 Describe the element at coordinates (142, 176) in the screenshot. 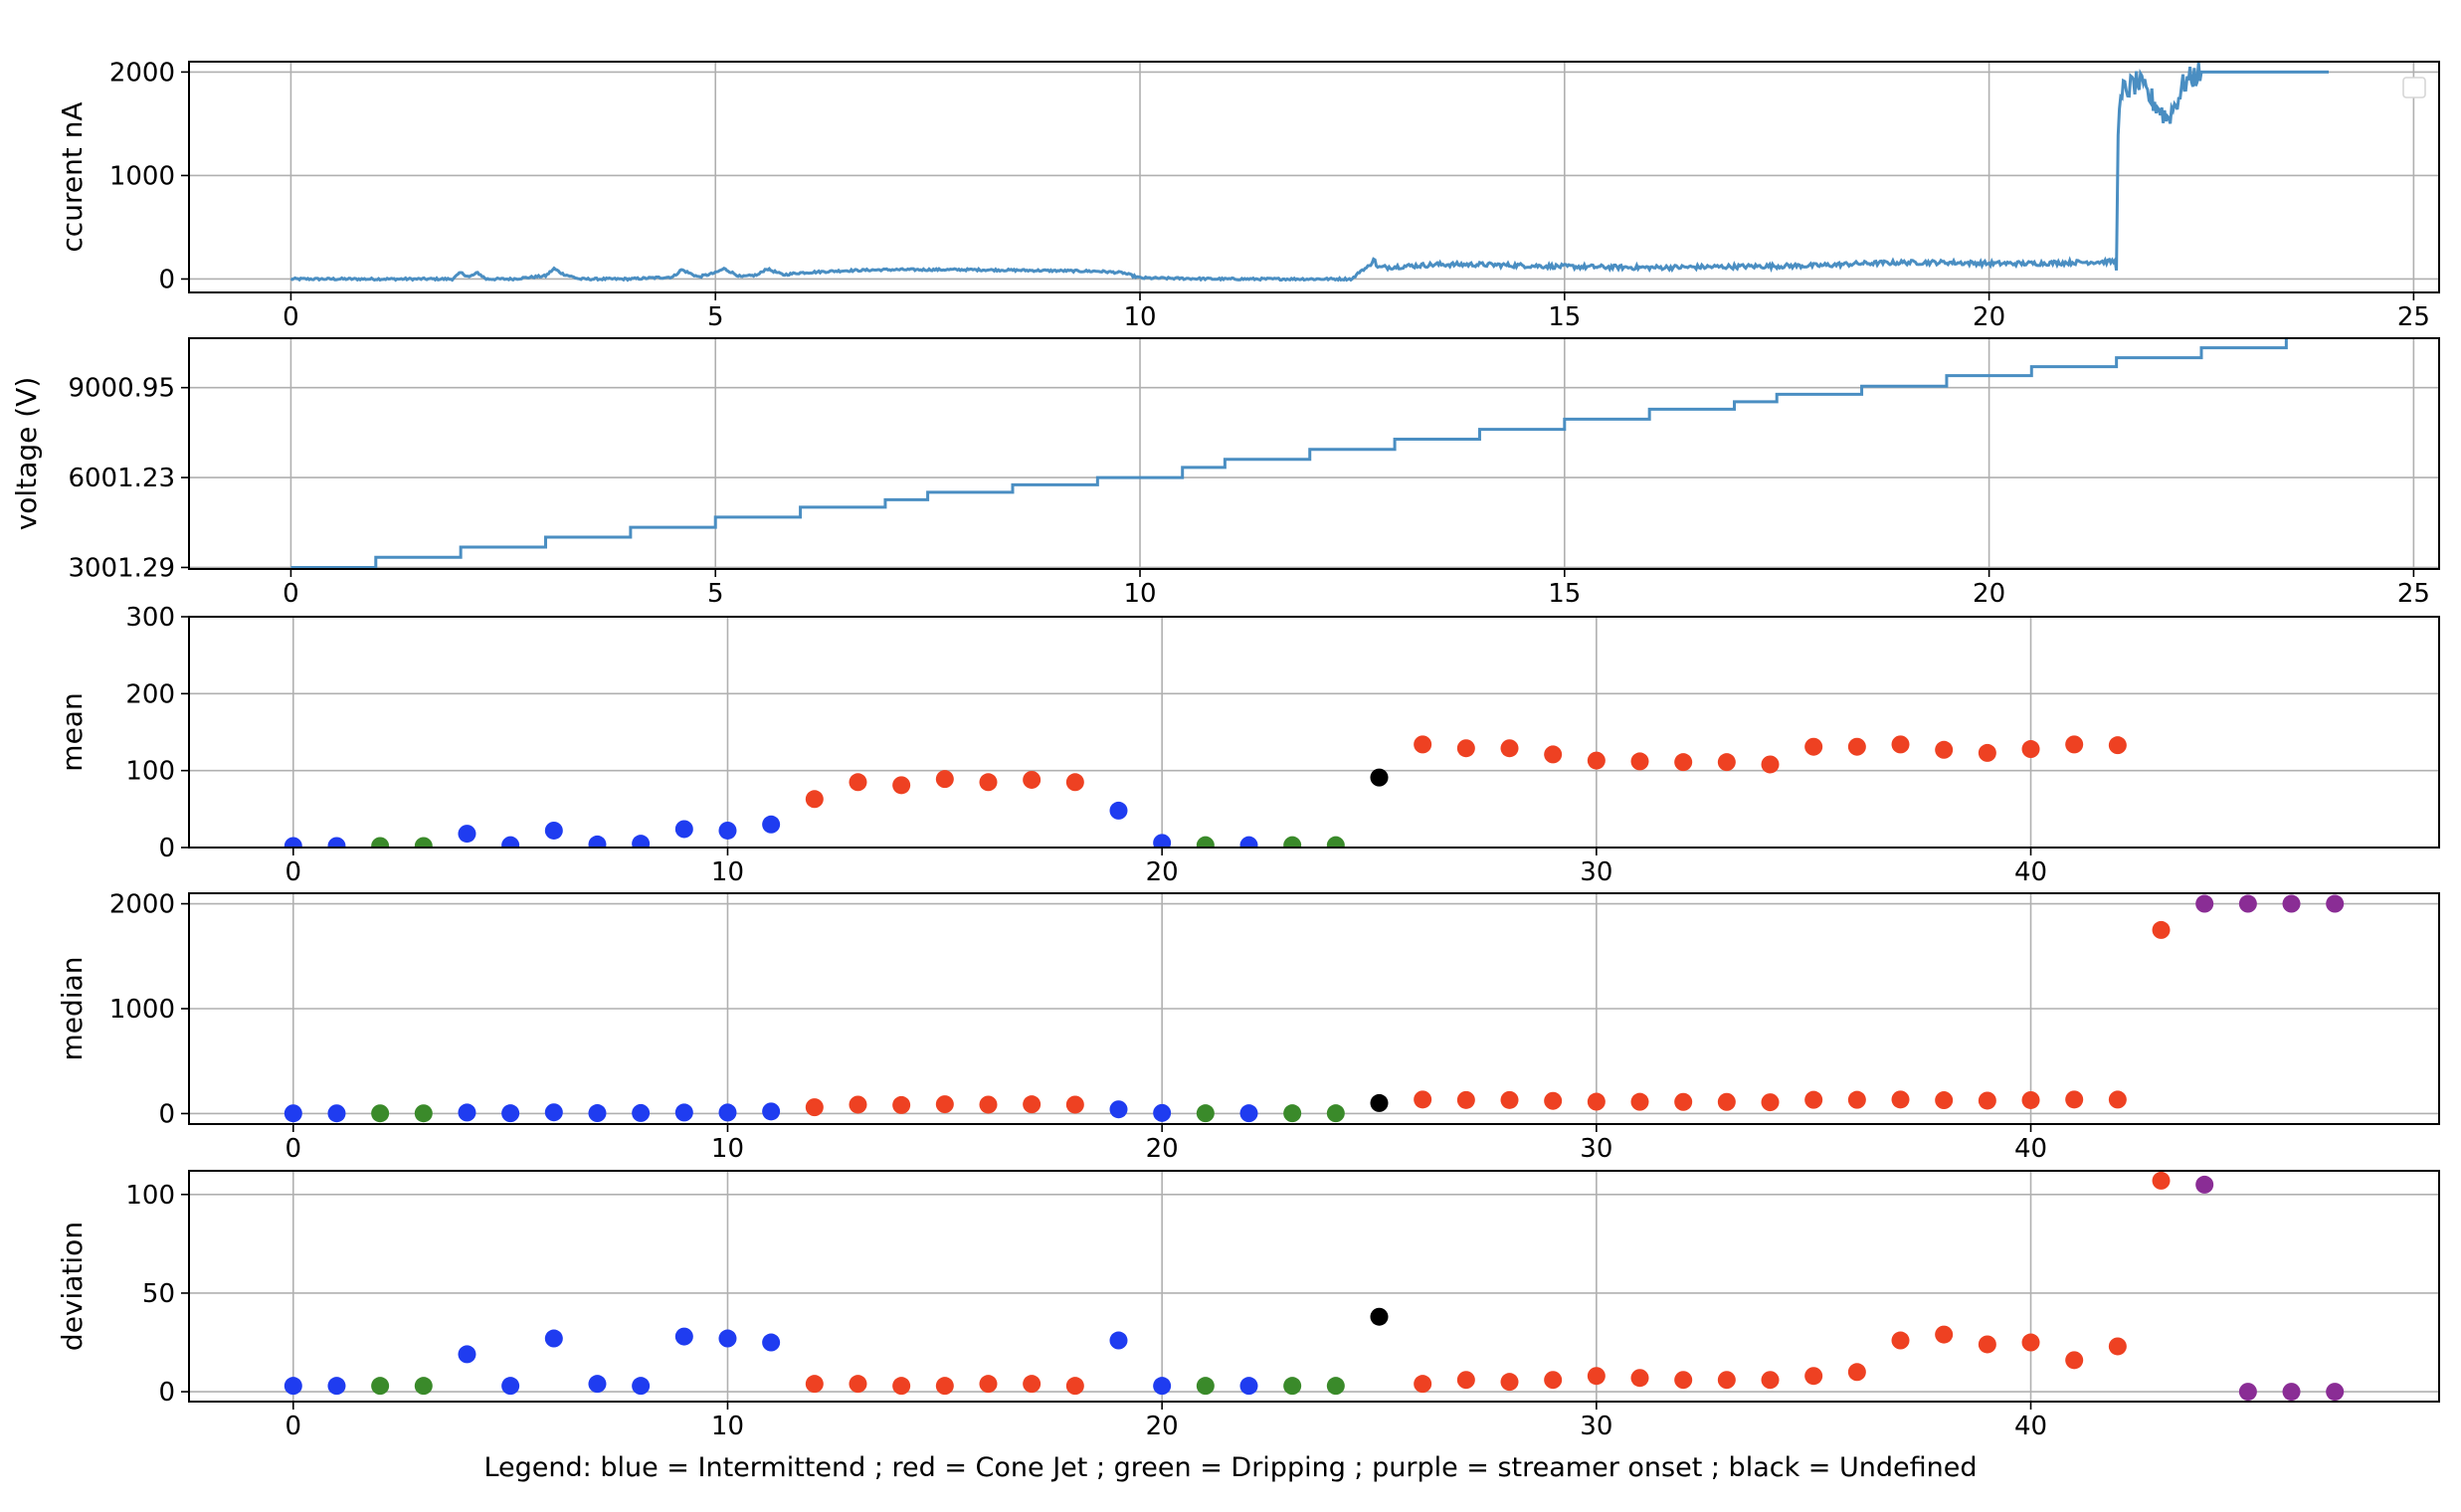

I see `y-tick-label: 1000` at that location.